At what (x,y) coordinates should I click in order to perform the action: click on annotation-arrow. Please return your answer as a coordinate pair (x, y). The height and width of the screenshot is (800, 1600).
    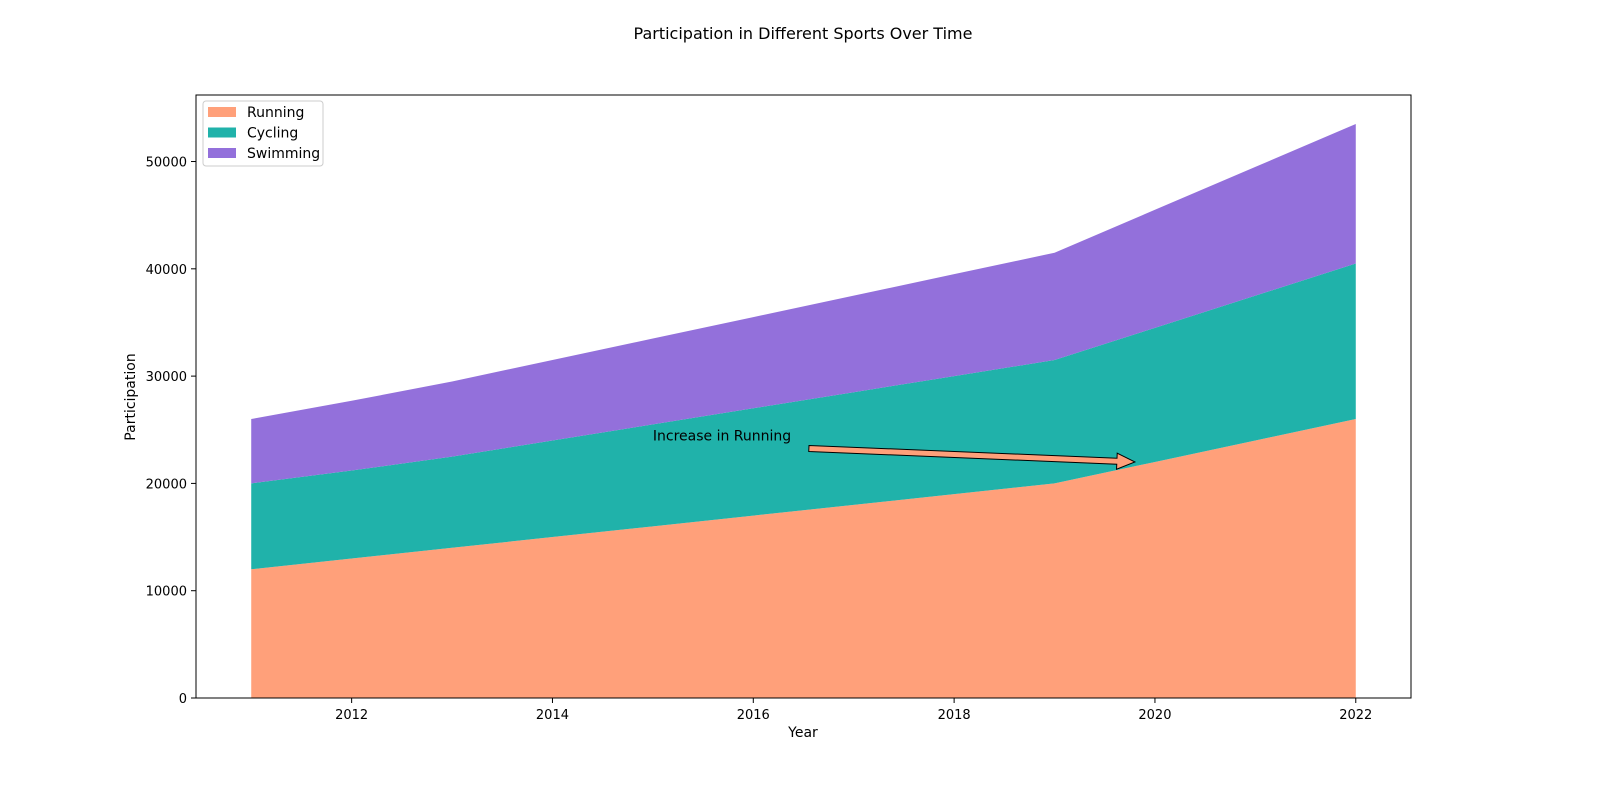
    Looking at the image, I should click on (972, 457).